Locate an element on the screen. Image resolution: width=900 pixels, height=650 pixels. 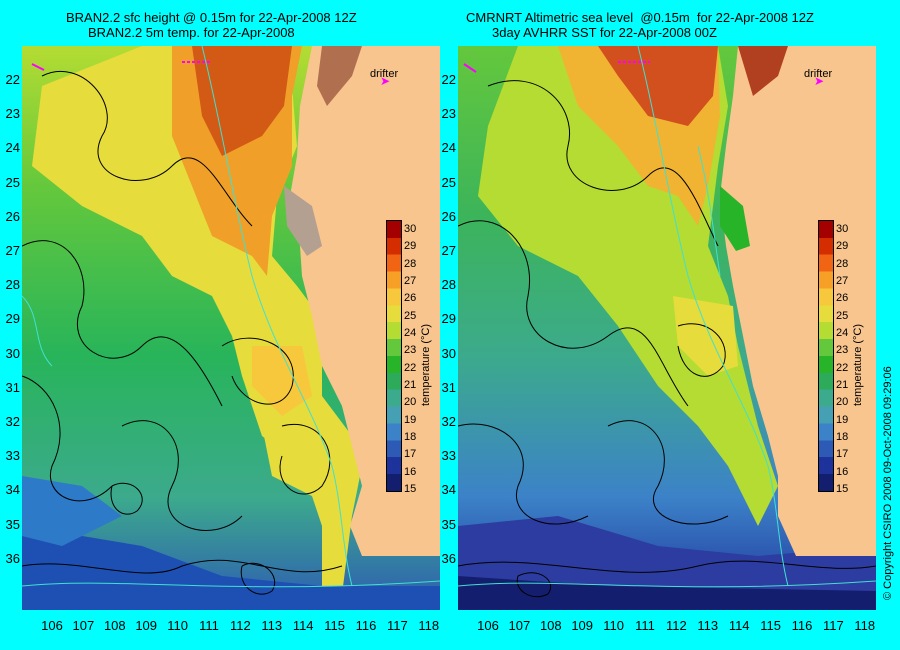
left-latitude-label: 31 is located at coordinates (12, 387).